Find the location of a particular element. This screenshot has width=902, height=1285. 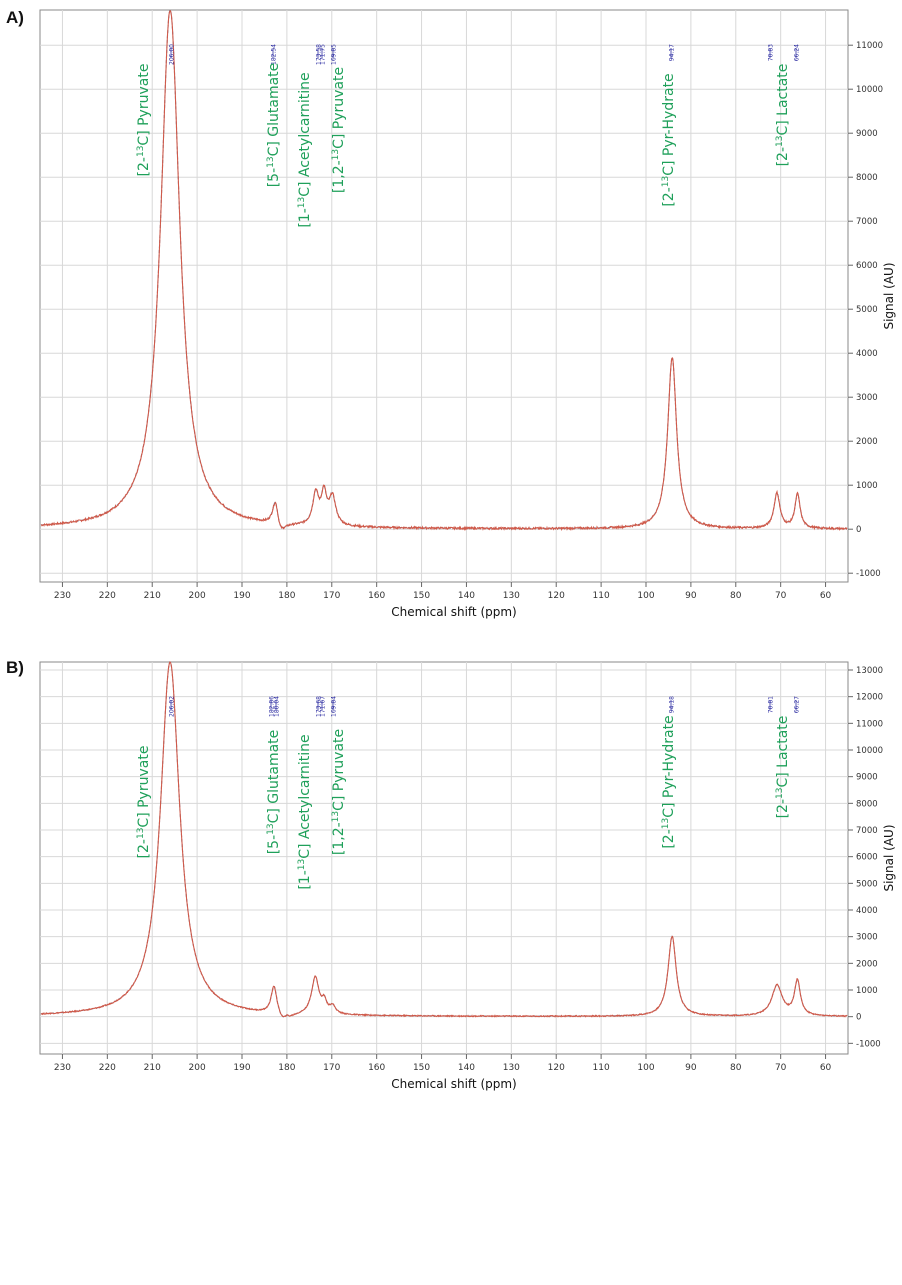

peak-value-label: 70.81 is located at coordinates (771, 704).